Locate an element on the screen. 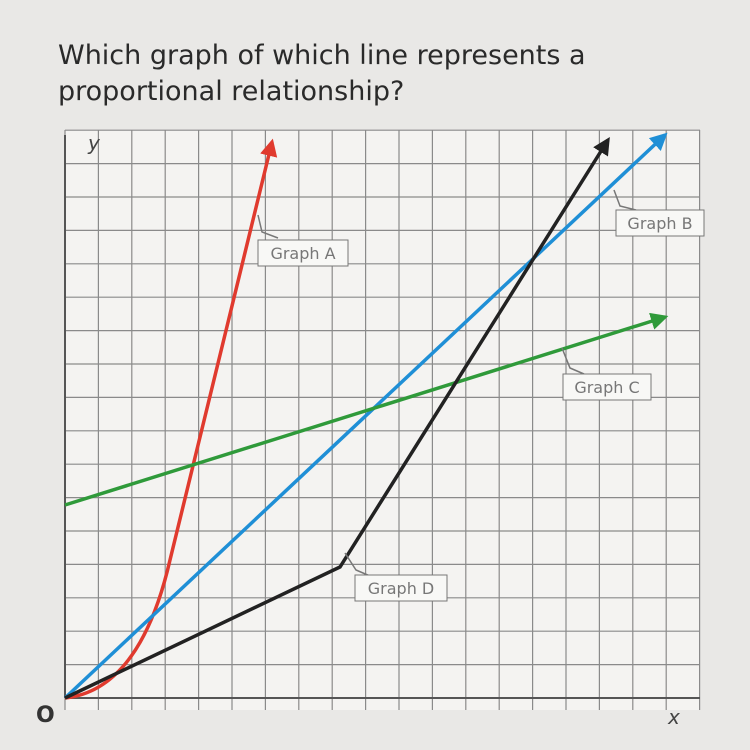  x-axis-label: x is located at coordinates (673, 717).